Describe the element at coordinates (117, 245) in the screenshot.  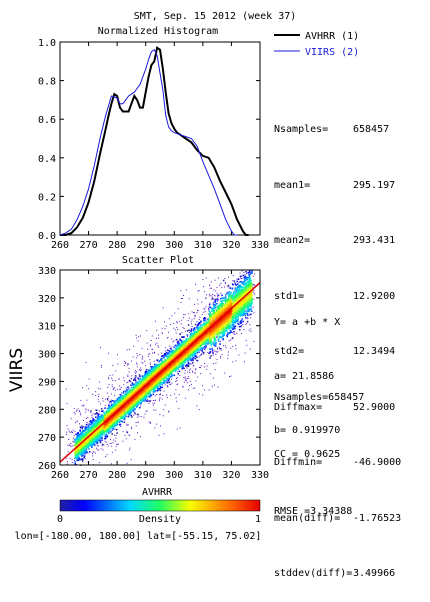
I see `histogram-xtick-label: 280` at that location.